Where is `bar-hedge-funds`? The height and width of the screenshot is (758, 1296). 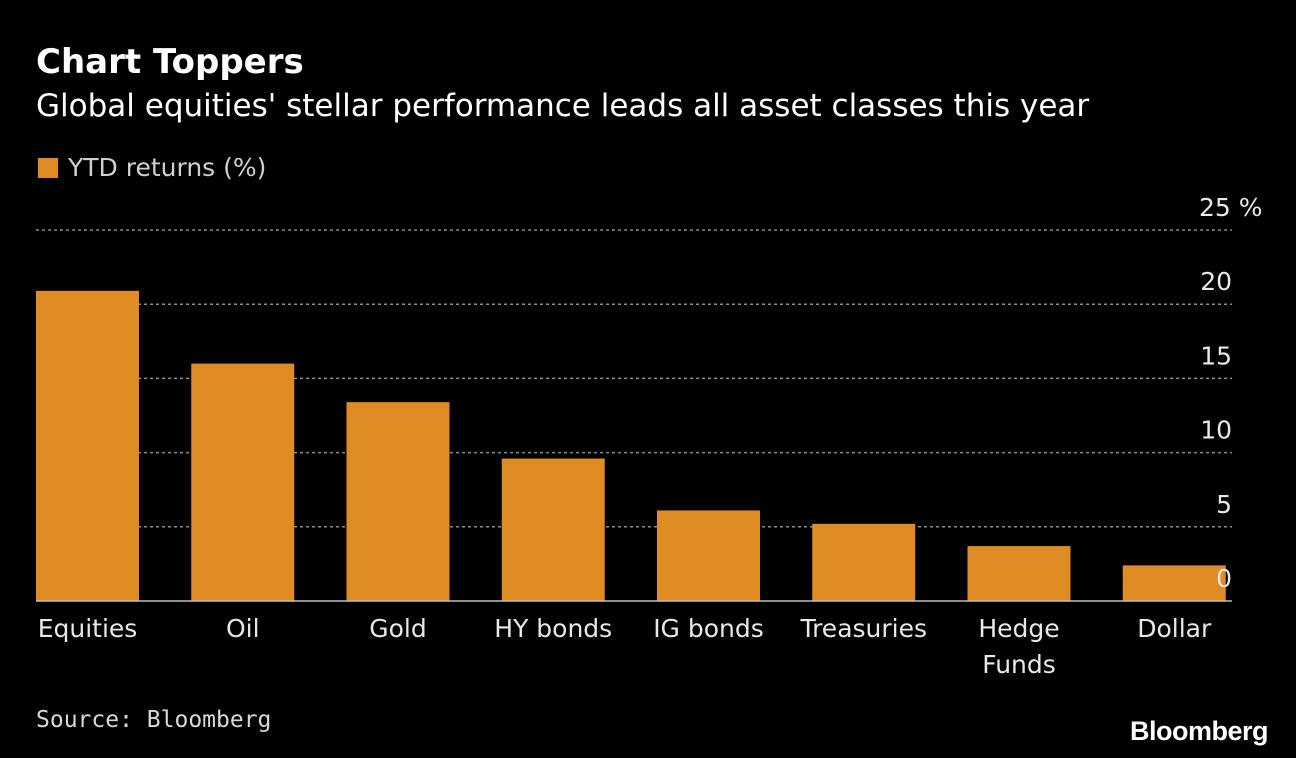 bar-hedge-funds is located at coordinates (1019, 573).